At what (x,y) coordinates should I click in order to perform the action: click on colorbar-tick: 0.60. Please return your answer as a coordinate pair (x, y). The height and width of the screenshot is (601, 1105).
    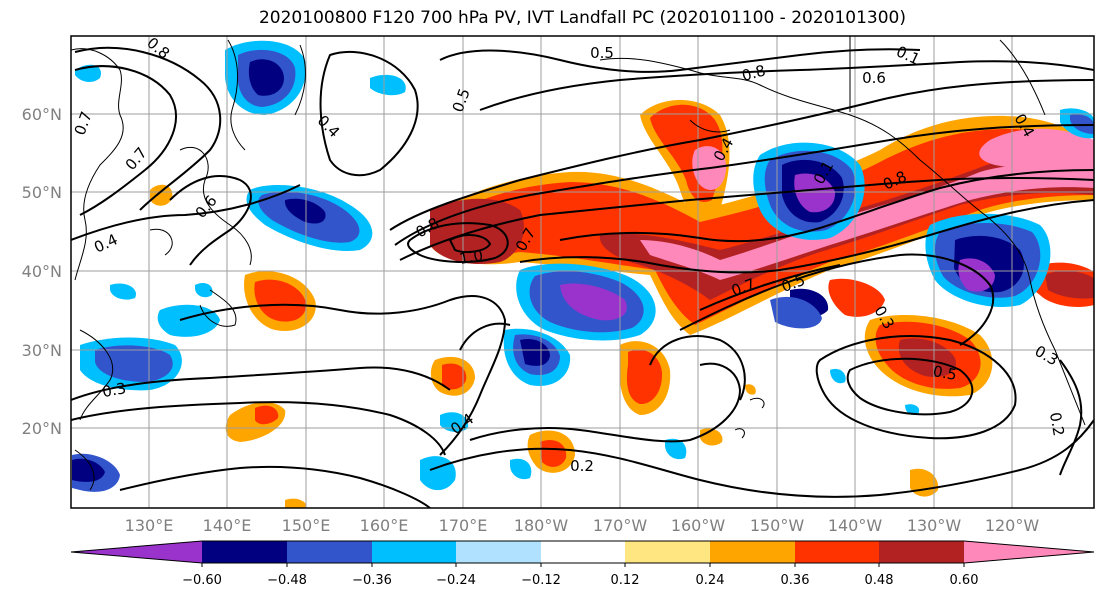
    Looking at the image, I should click on (964, 580).